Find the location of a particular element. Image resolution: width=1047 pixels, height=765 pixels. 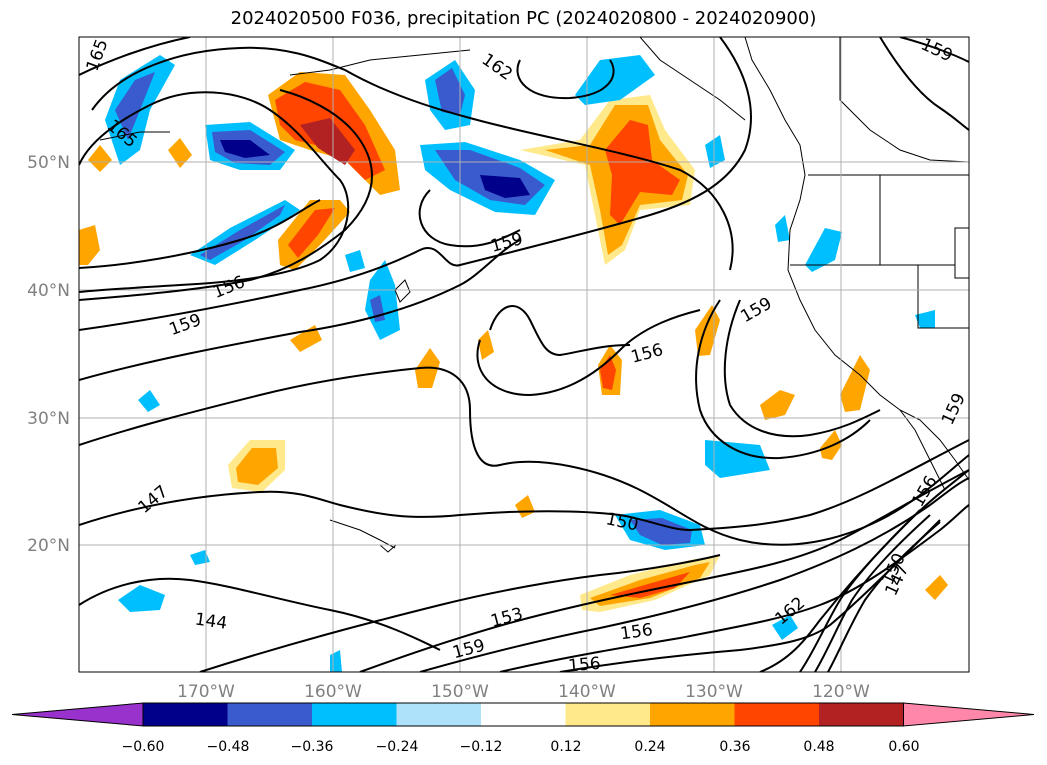

colorbar is located at coordinates (523, 714).